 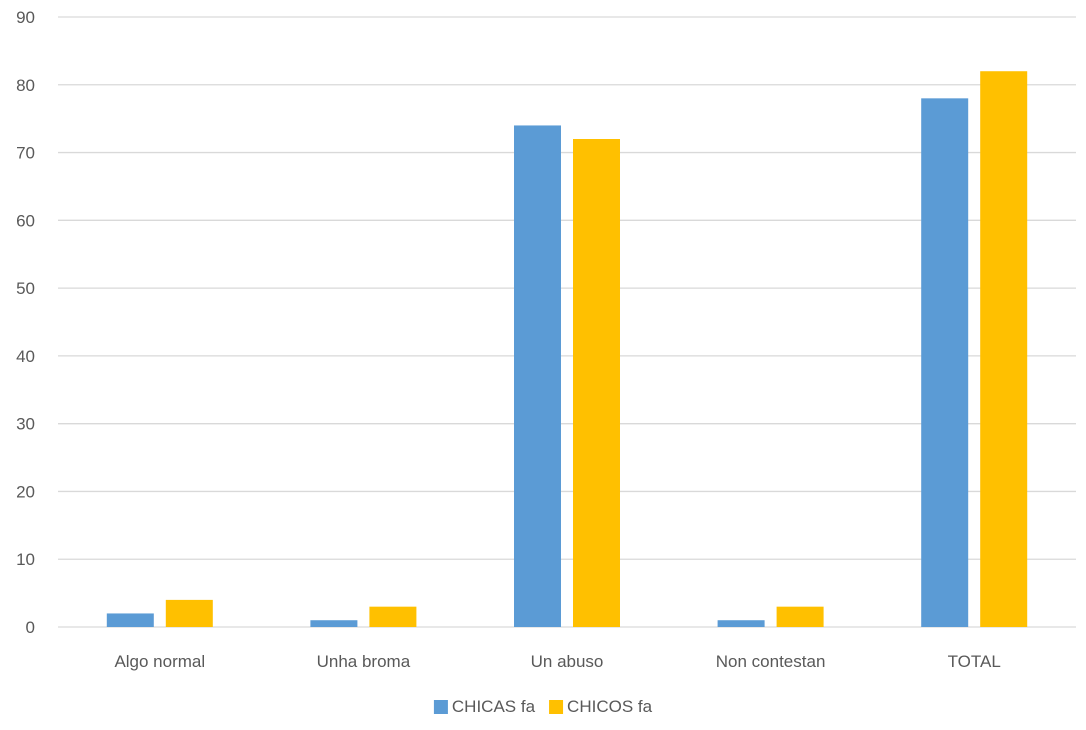 I want to click on y-tick-label: 70, so click(x=25, y=153).